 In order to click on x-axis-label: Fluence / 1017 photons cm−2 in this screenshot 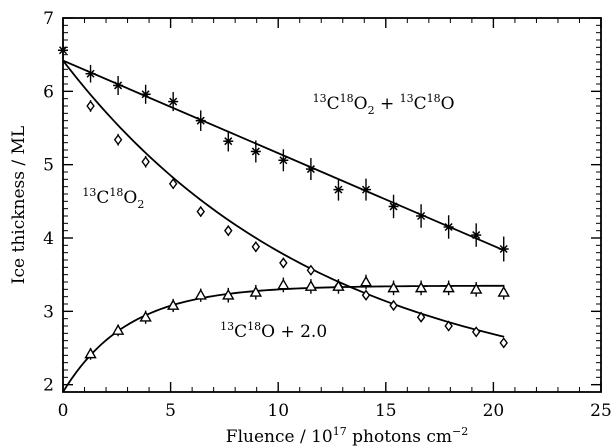, I will do `click(347, 436)`.